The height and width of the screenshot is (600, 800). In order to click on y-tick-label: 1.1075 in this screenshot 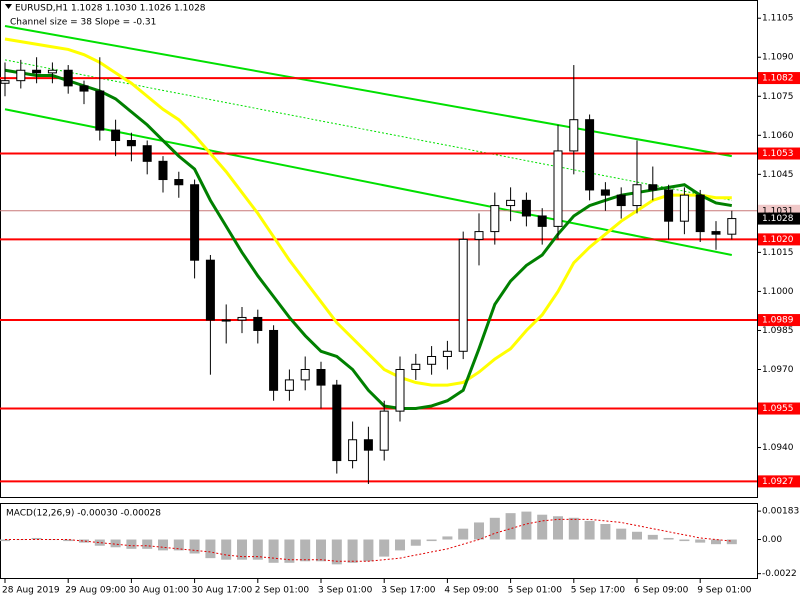, I will do `click(778, 97)`.